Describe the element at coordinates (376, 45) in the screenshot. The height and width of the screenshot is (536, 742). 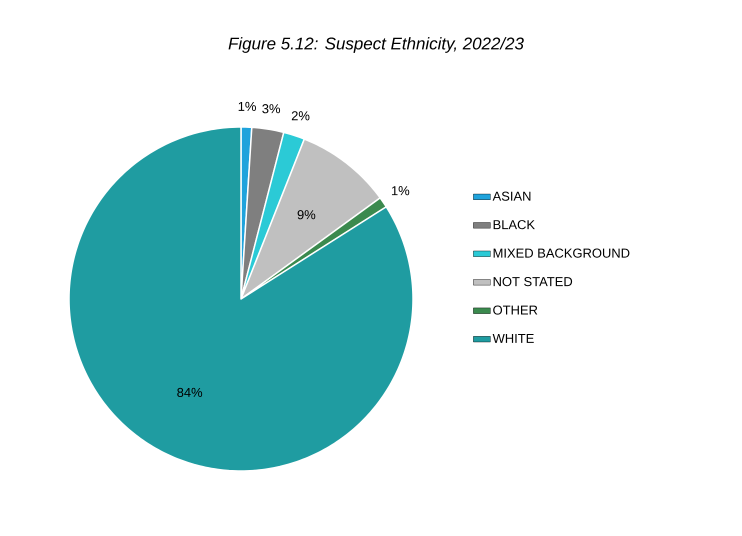
I see `chart-title: Figure 5.12: Suspect Ethnicity, 2022/23` at that location.